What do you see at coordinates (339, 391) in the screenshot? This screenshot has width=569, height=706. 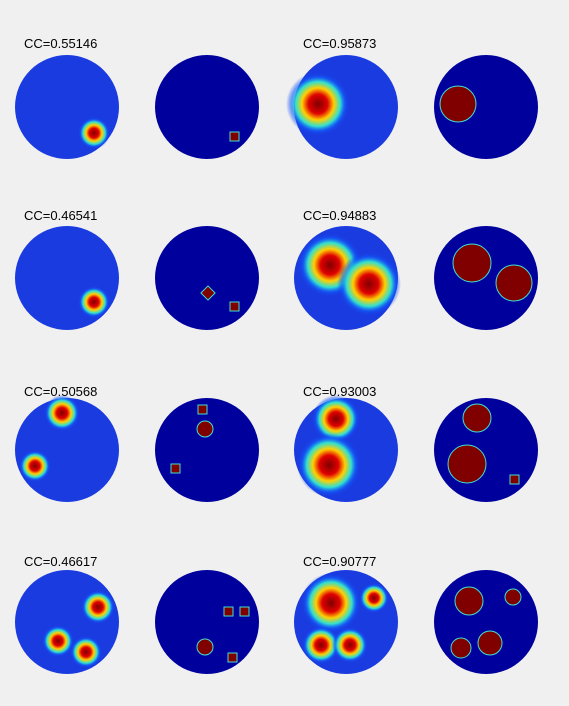 I see `cc-label: CC=0.93003` at bounding box center [339, 391].